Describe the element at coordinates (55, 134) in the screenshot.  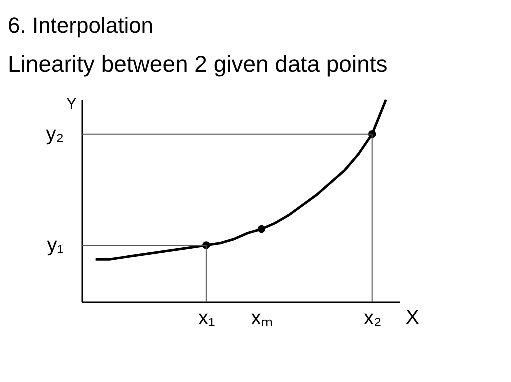
I see `ref-line-label: y₂` at that location.